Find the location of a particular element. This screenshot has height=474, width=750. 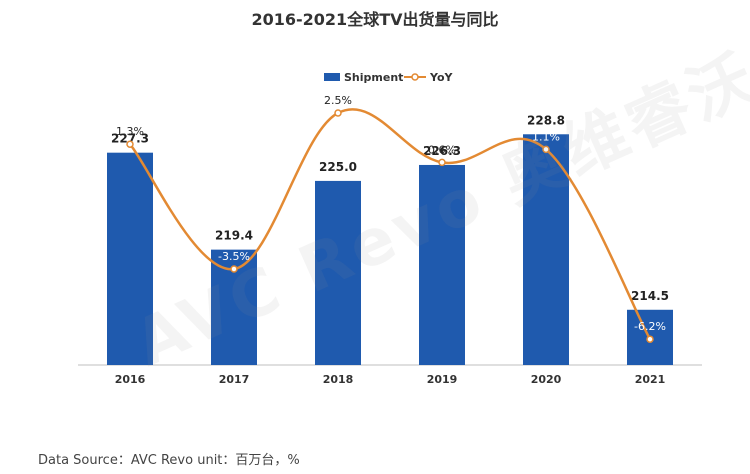

yoy-point-2017 is located at coordinates (234, 269).